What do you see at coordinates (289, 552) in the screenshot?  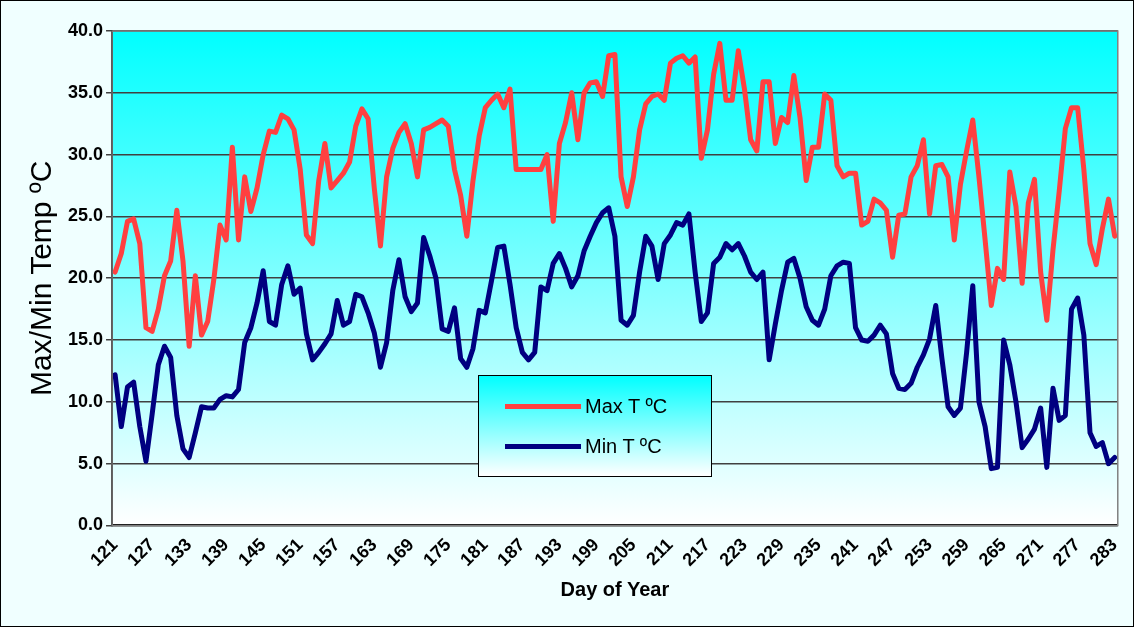 I see `x-tick-label: 151` at bounding box center [289, 552].